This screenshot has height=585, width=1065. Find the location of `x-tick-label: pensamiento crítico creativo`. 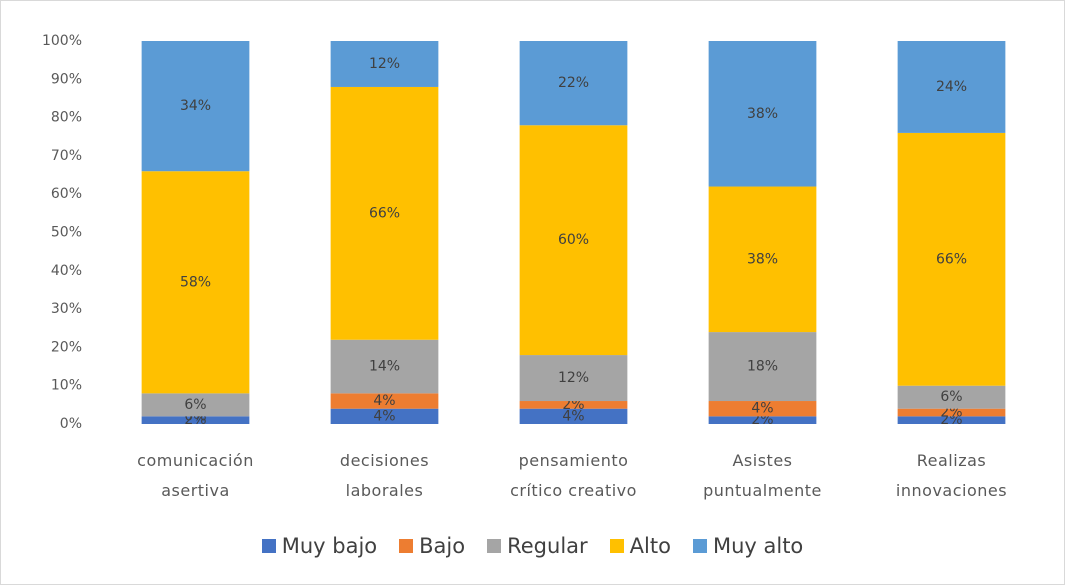

x-tick-label: pensamiento crítico creativo is located at coordinates (573, 475).